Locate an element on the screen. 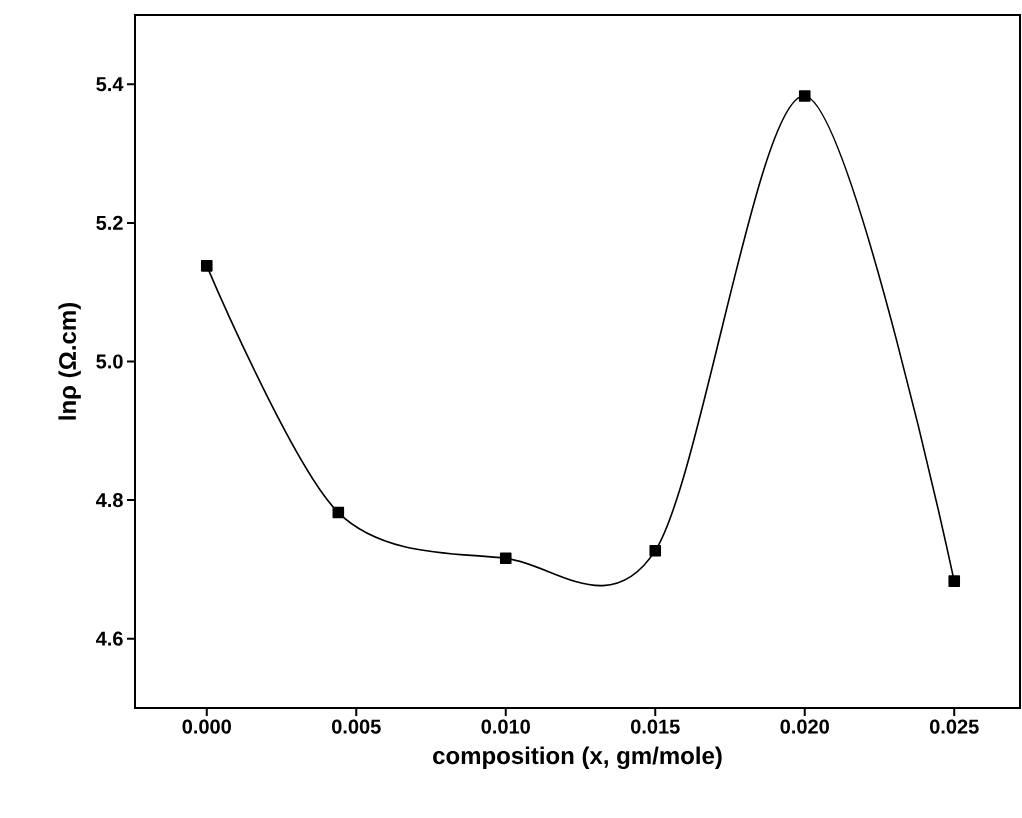 The width and height of the screenshot is (1022, 818). y-tick-label: 5.0 is located at coordinates (109, 361).